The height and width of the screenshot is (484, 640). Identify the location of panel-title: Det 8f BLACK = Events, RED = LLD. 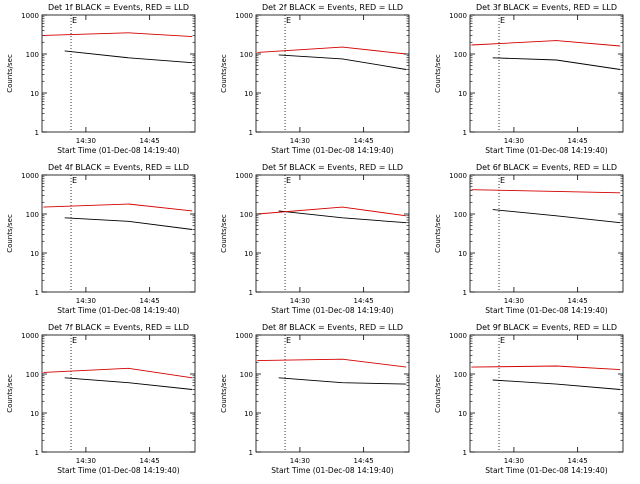
(332, 327).